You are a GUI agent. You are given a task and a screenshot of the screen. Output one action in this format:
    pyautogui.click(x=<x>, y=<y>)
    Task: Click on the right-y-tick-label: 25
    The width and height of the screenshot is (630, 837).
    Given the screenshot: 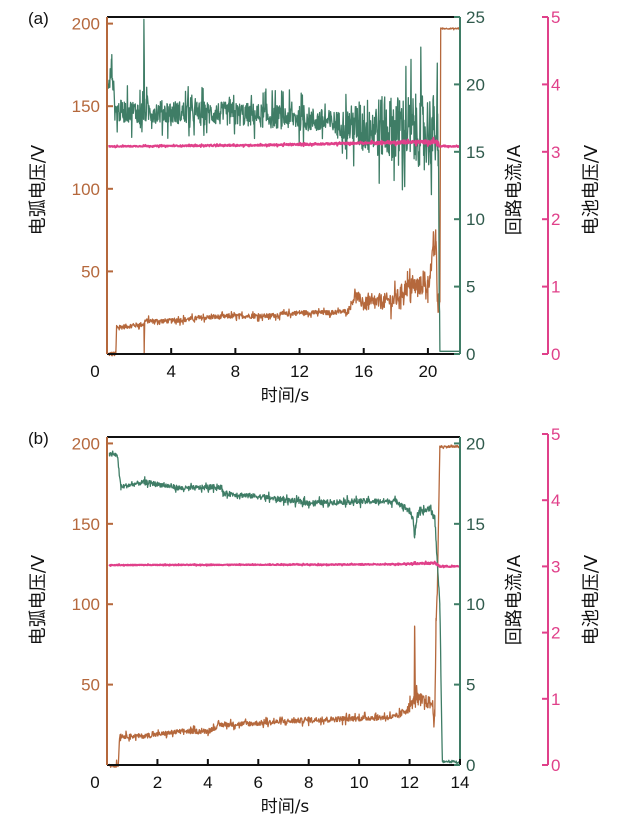 What is the action you would take?
    pyautogui.click(x=475, y=17)
    